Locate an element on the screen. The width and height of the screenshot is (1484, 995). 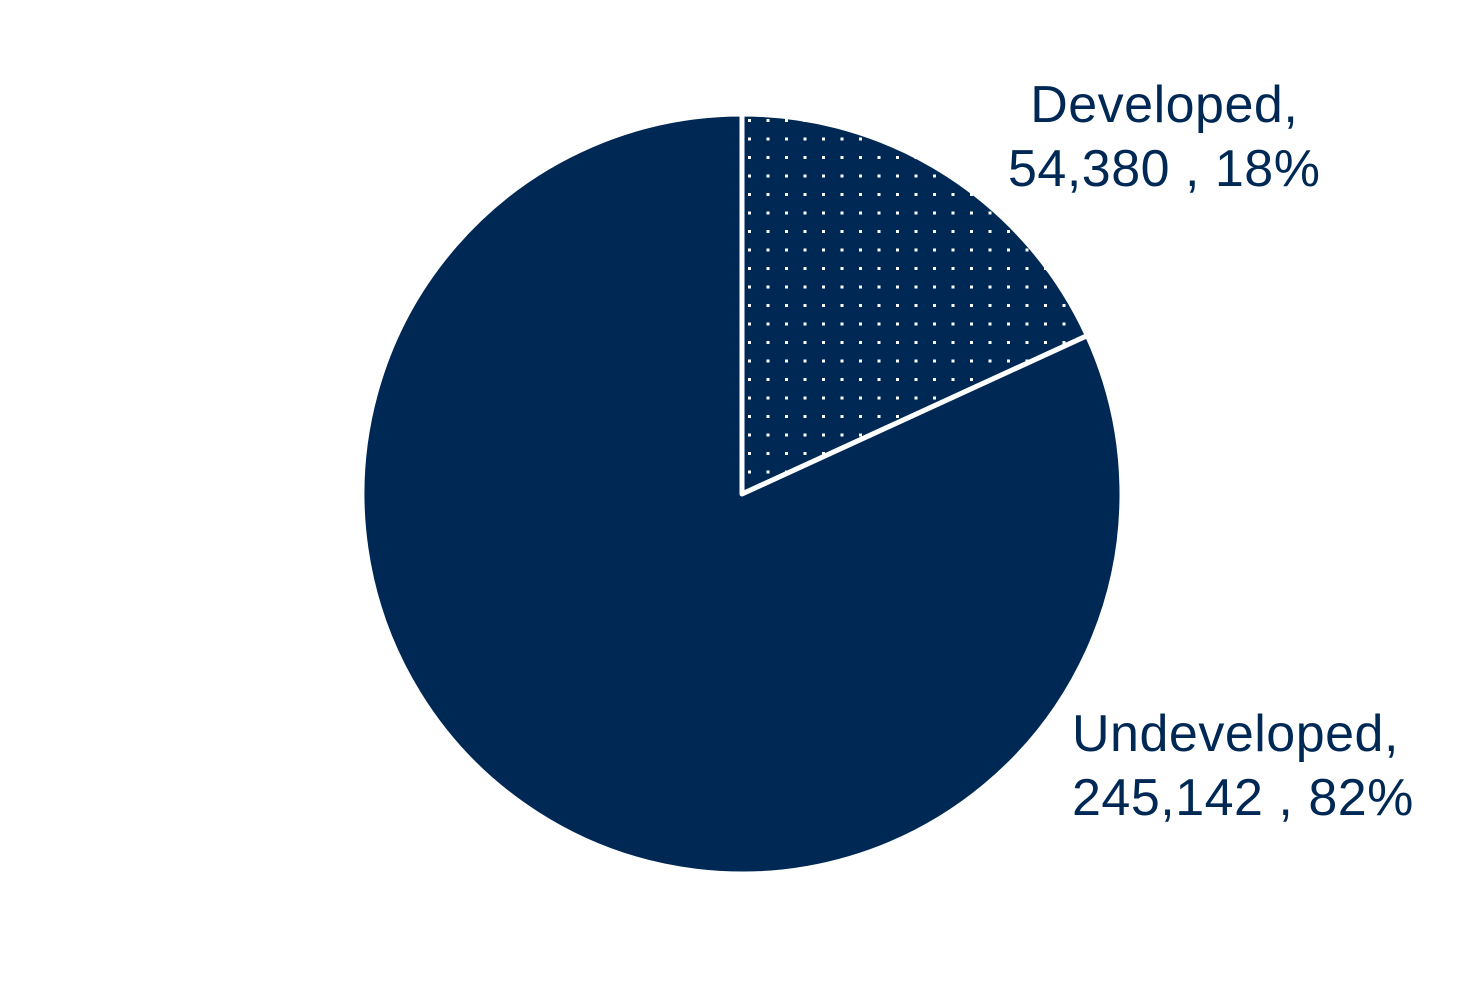
data-label-undeveloped-value: 245,142 , 82% is located at coordinates (1243, 798).